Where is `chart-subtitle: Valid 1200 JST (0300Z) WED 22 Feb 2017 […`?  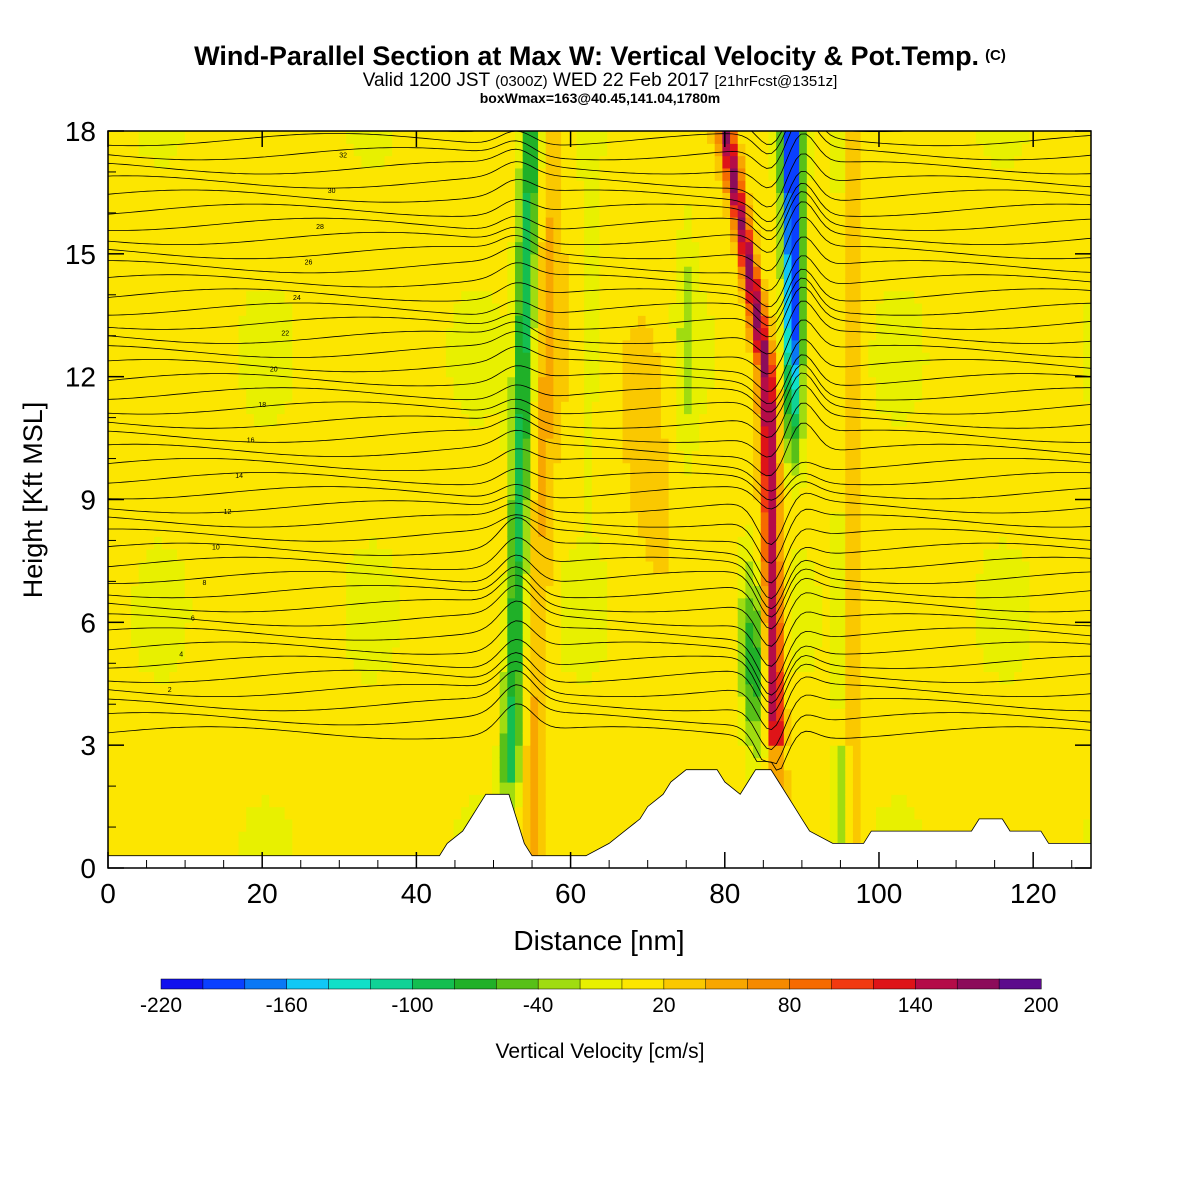 chart-subtitle: Valid 1200 JST (0300Z) WED 22 Feb 2017 [… is located at coordinates (600, 81).